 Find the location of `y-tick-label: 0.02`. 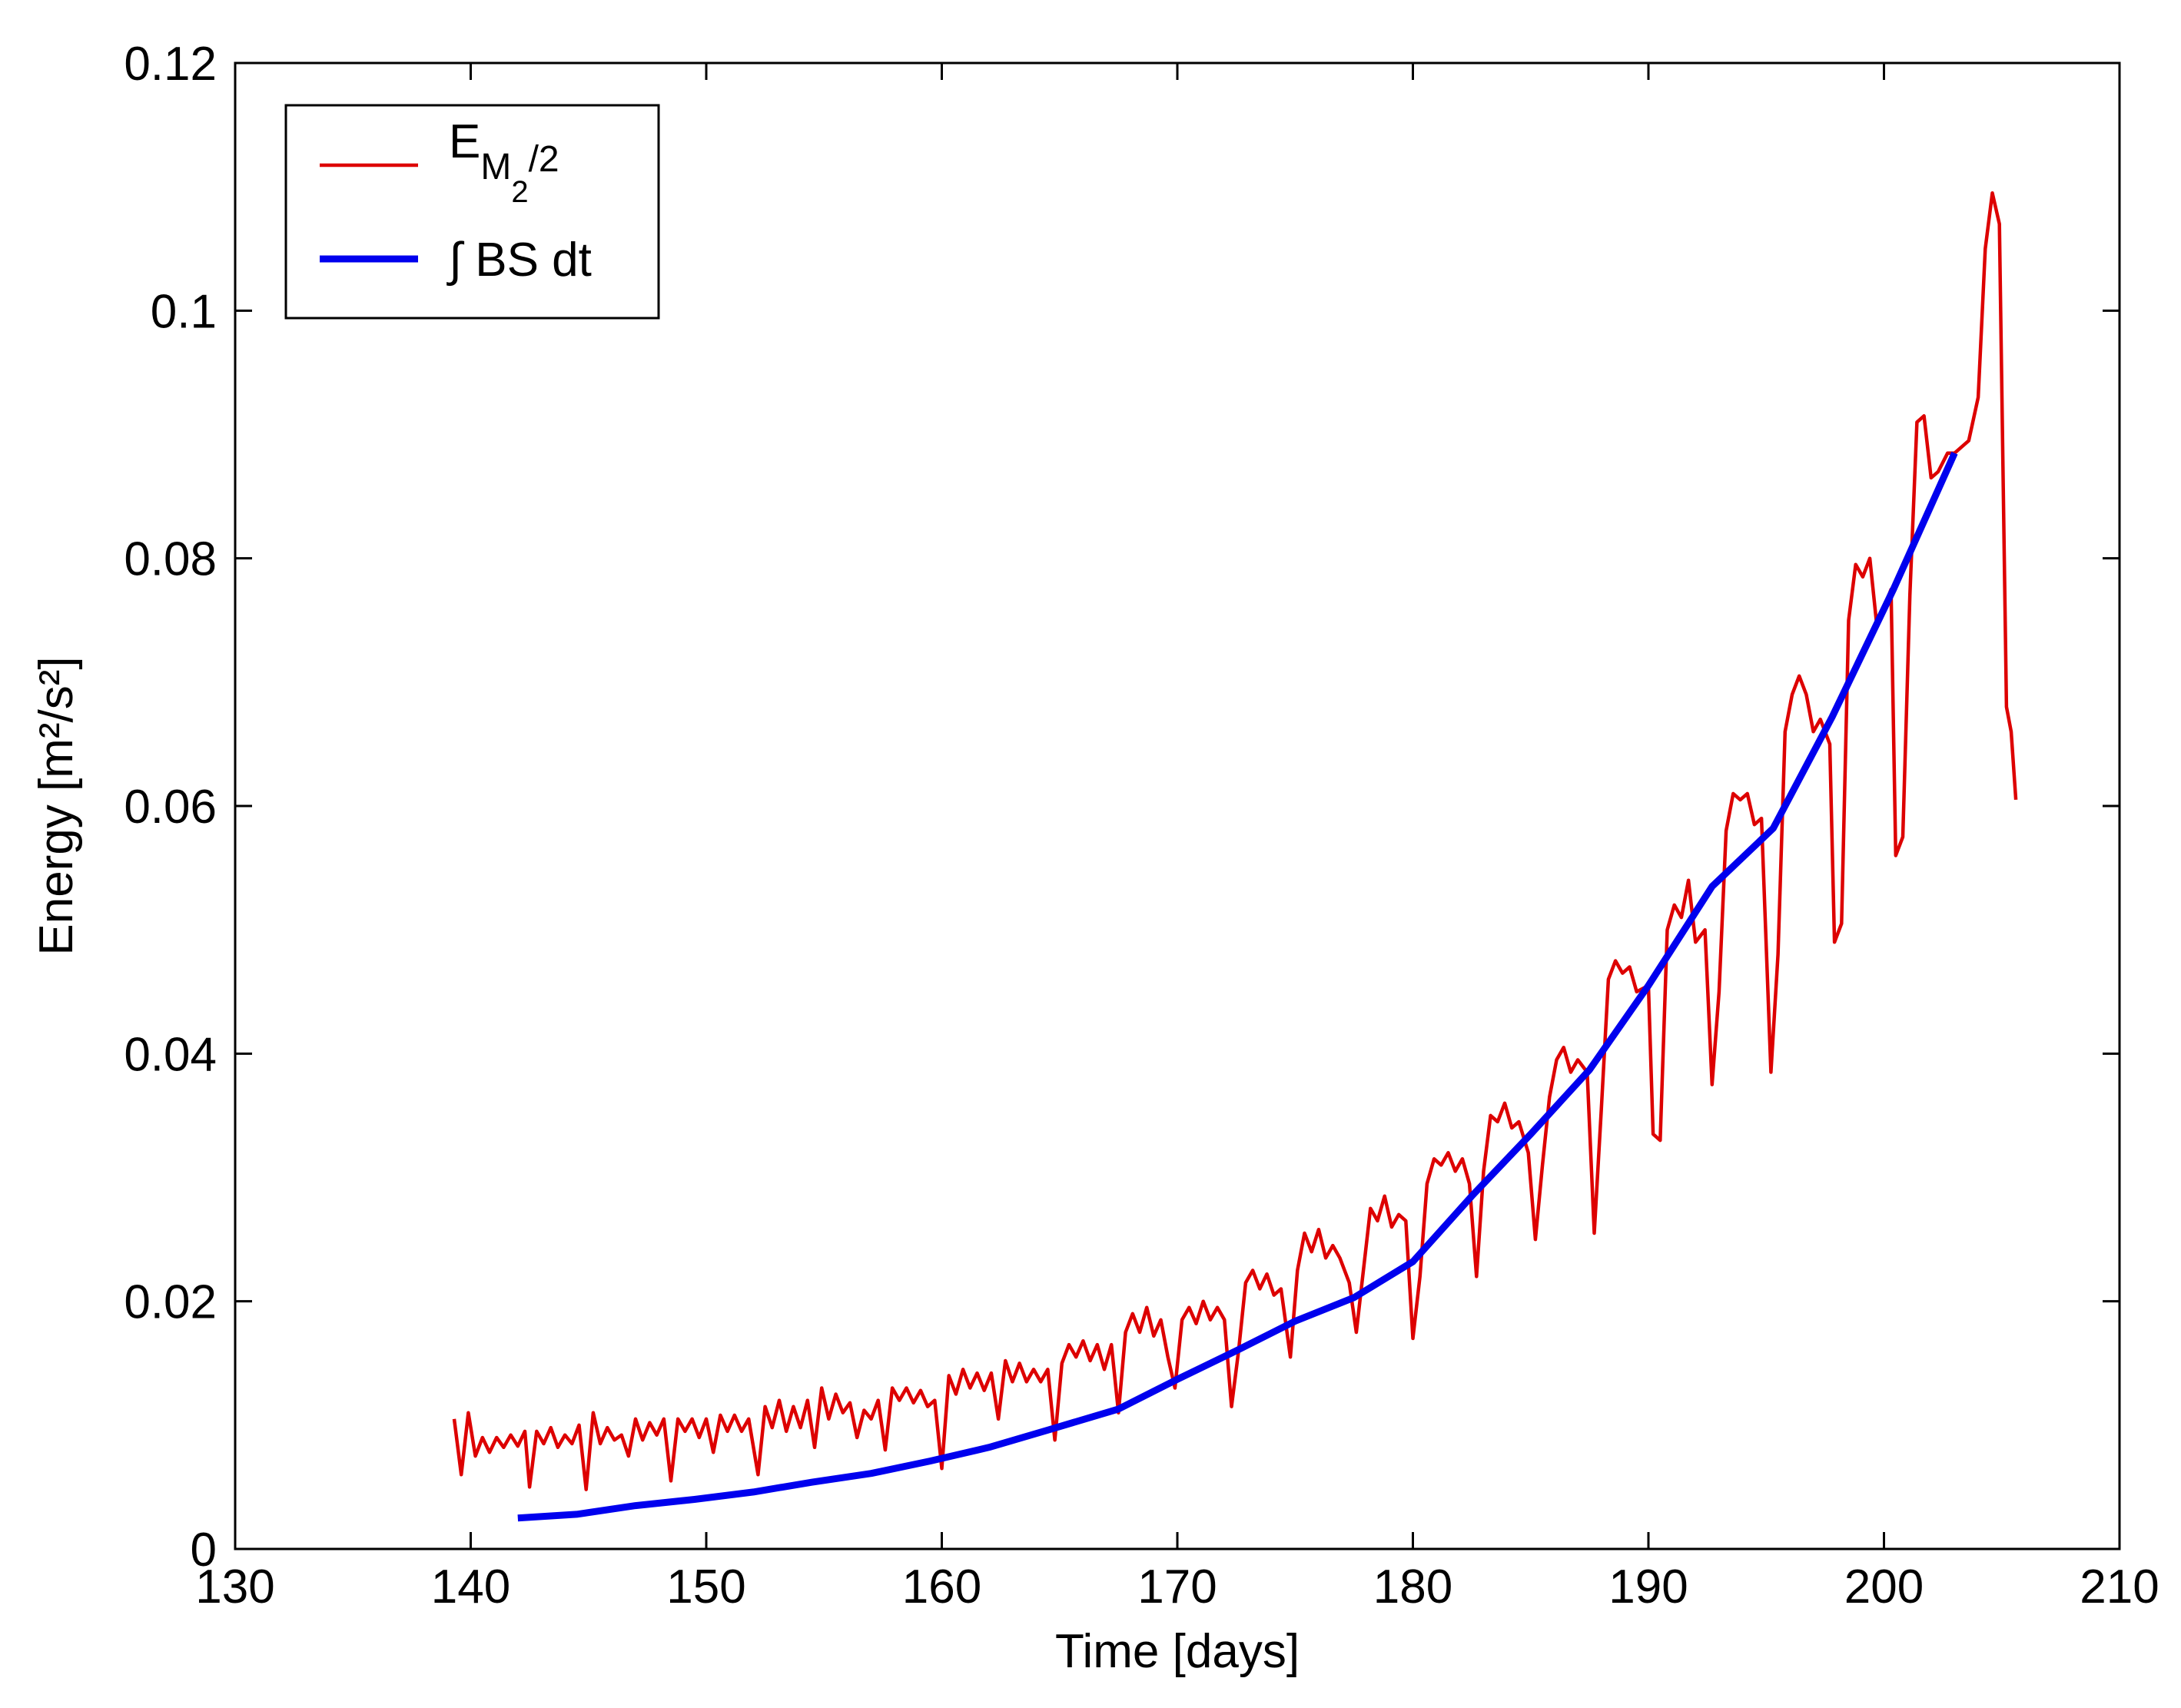

y-tick-label: 0.02 is located at coordinates (170, 1303).